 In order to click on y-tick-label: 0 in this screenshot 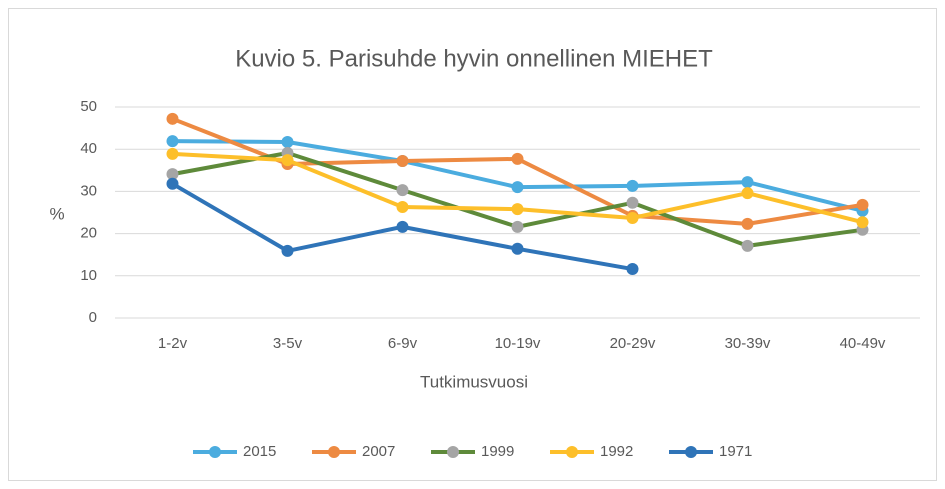, I will do `click(93, 317)`.